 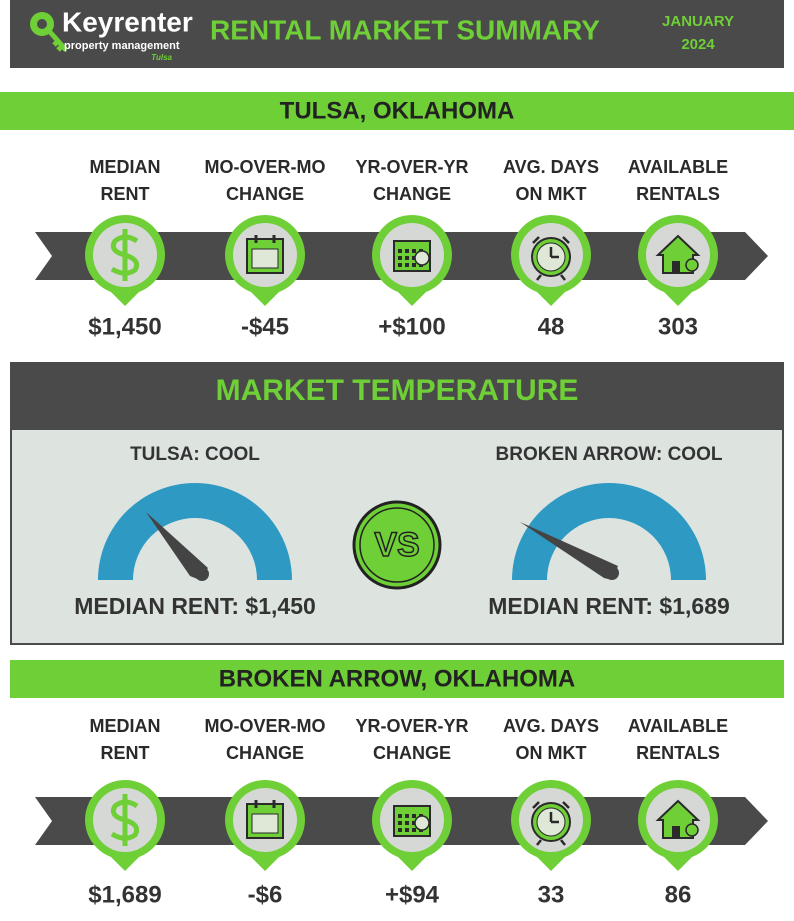 I want to click on logo-key, so click(x=49, y=32).